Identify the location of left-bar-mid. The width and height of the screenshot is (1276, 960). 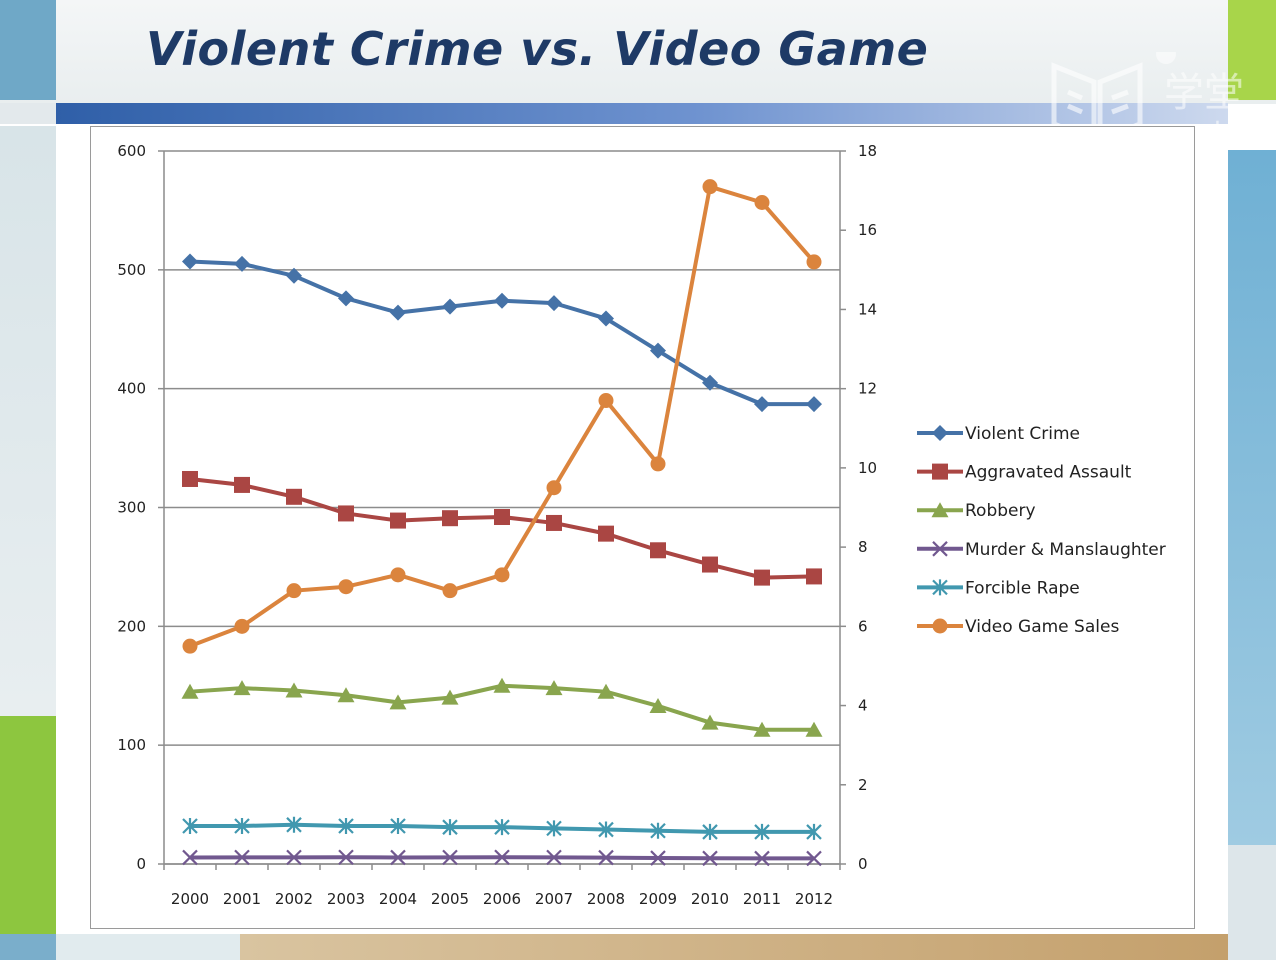
(28, 421).